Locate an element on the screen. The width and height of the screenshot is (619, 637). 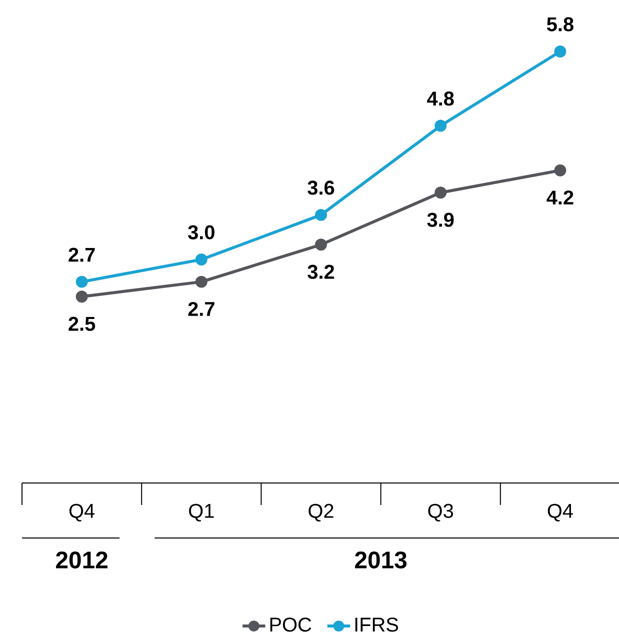
x-tick-label: Q3 is located at coordinates (441, 513).